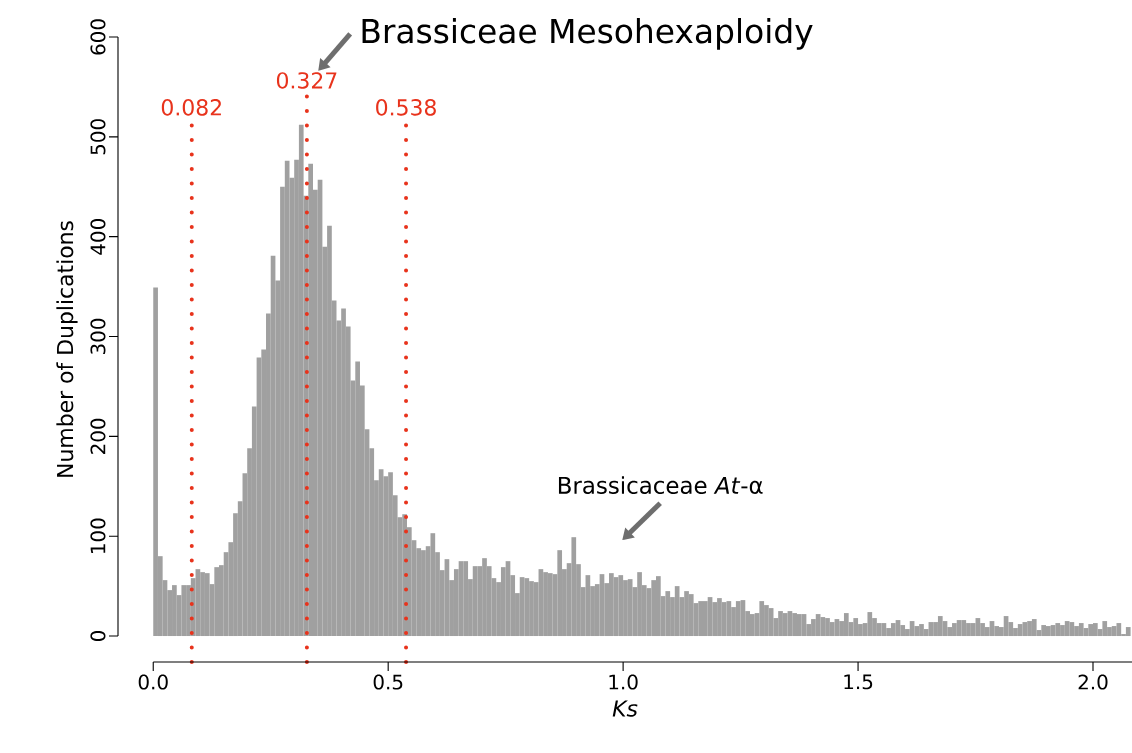 The height and width of the screenshot is (753, 1132). I want to click on annotation: Brassiceae Mesohexaploidy, so click(587, 34).